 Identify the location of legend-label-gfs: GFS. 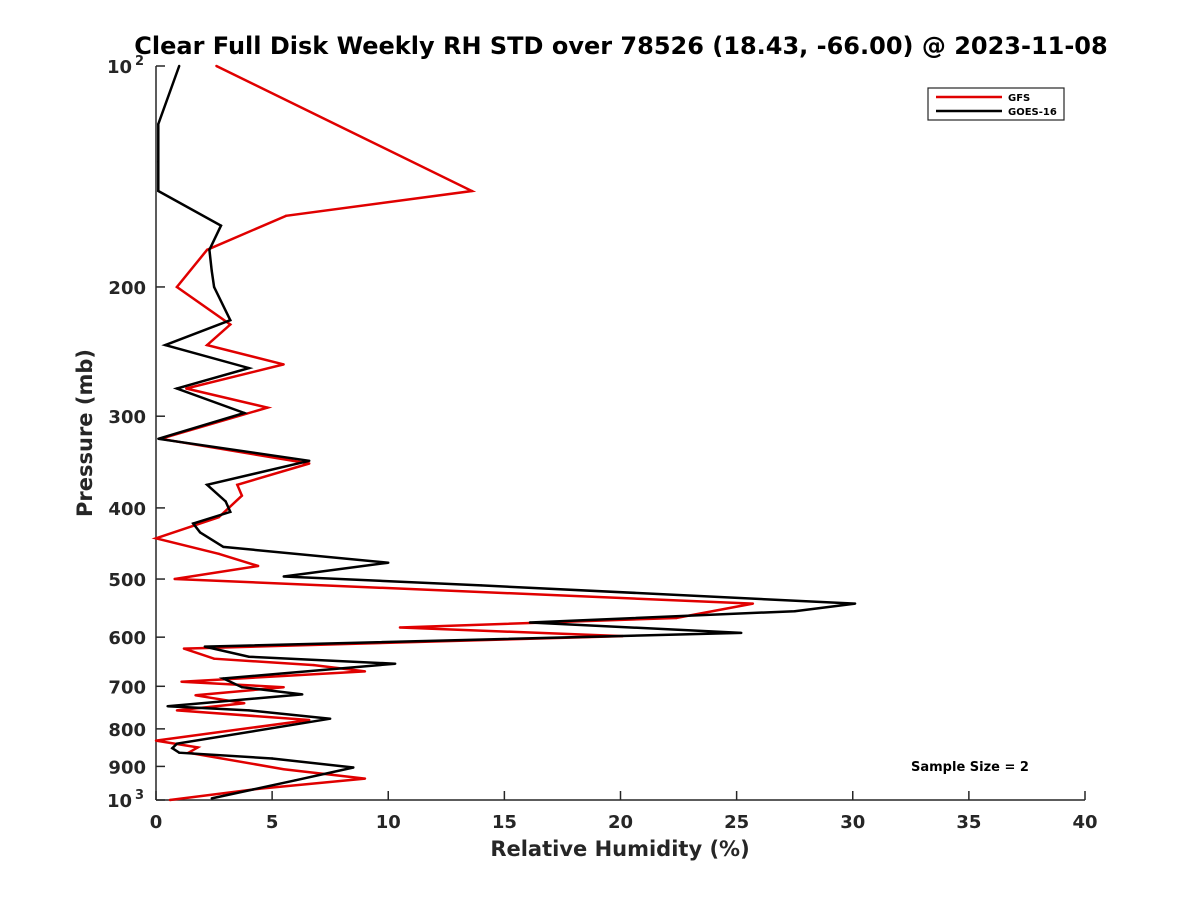
(1019, 98).